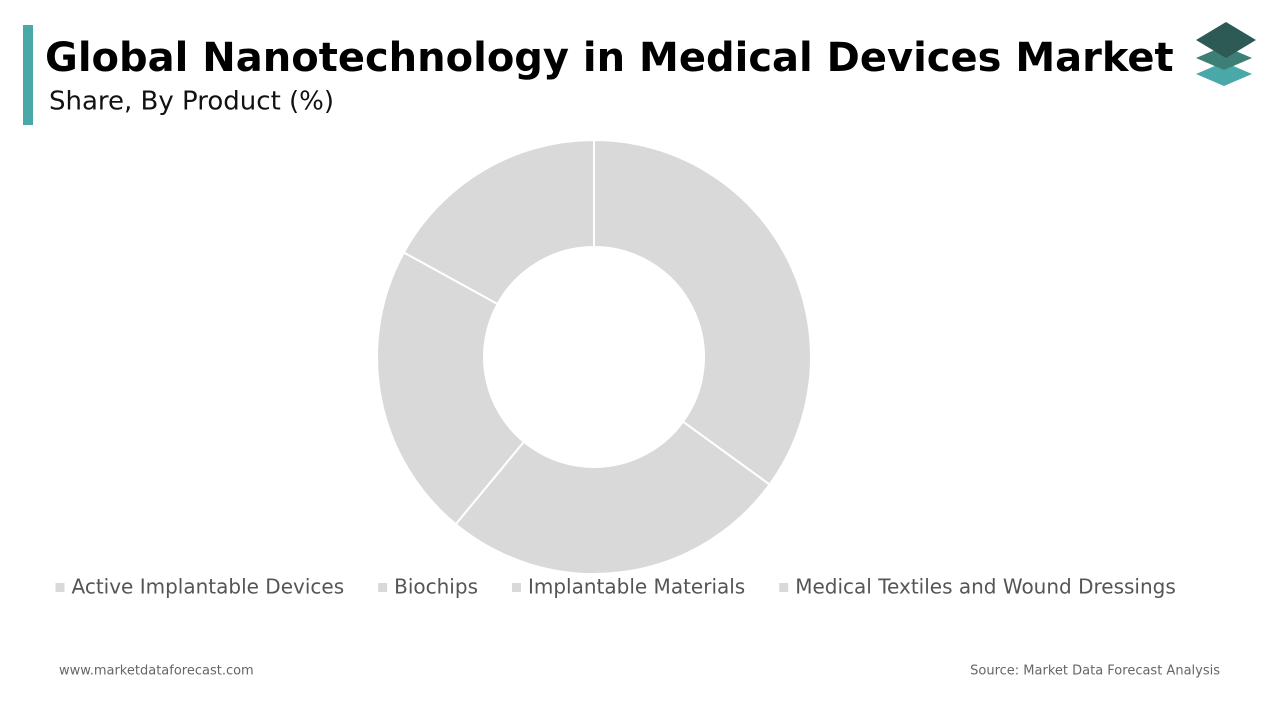 The width and height of the screenshot is (1280, 720). I want to click on logo, so click(1226, 54).